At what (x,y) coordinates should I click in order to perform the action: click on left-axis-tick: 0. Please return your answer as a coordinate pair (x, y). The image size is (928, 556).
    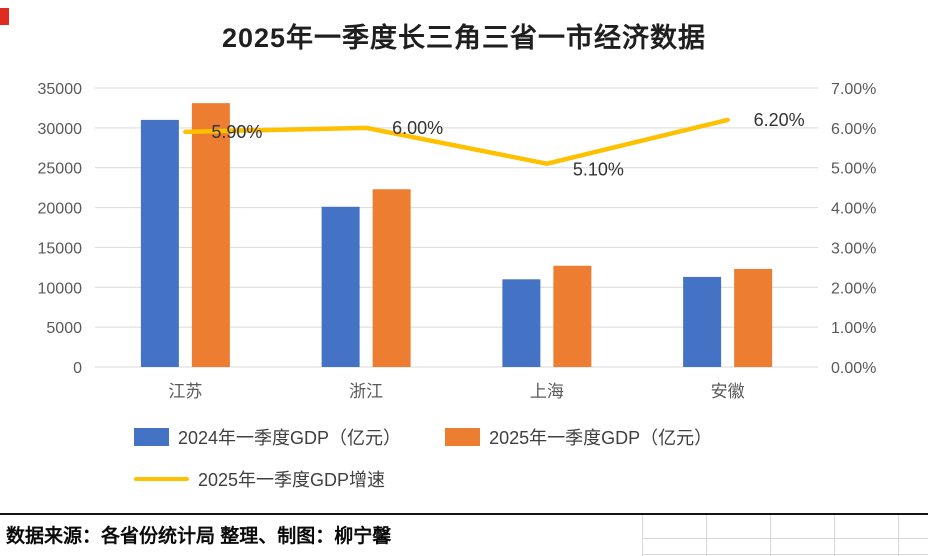
    Looking at the image, I should click on (77, 368).